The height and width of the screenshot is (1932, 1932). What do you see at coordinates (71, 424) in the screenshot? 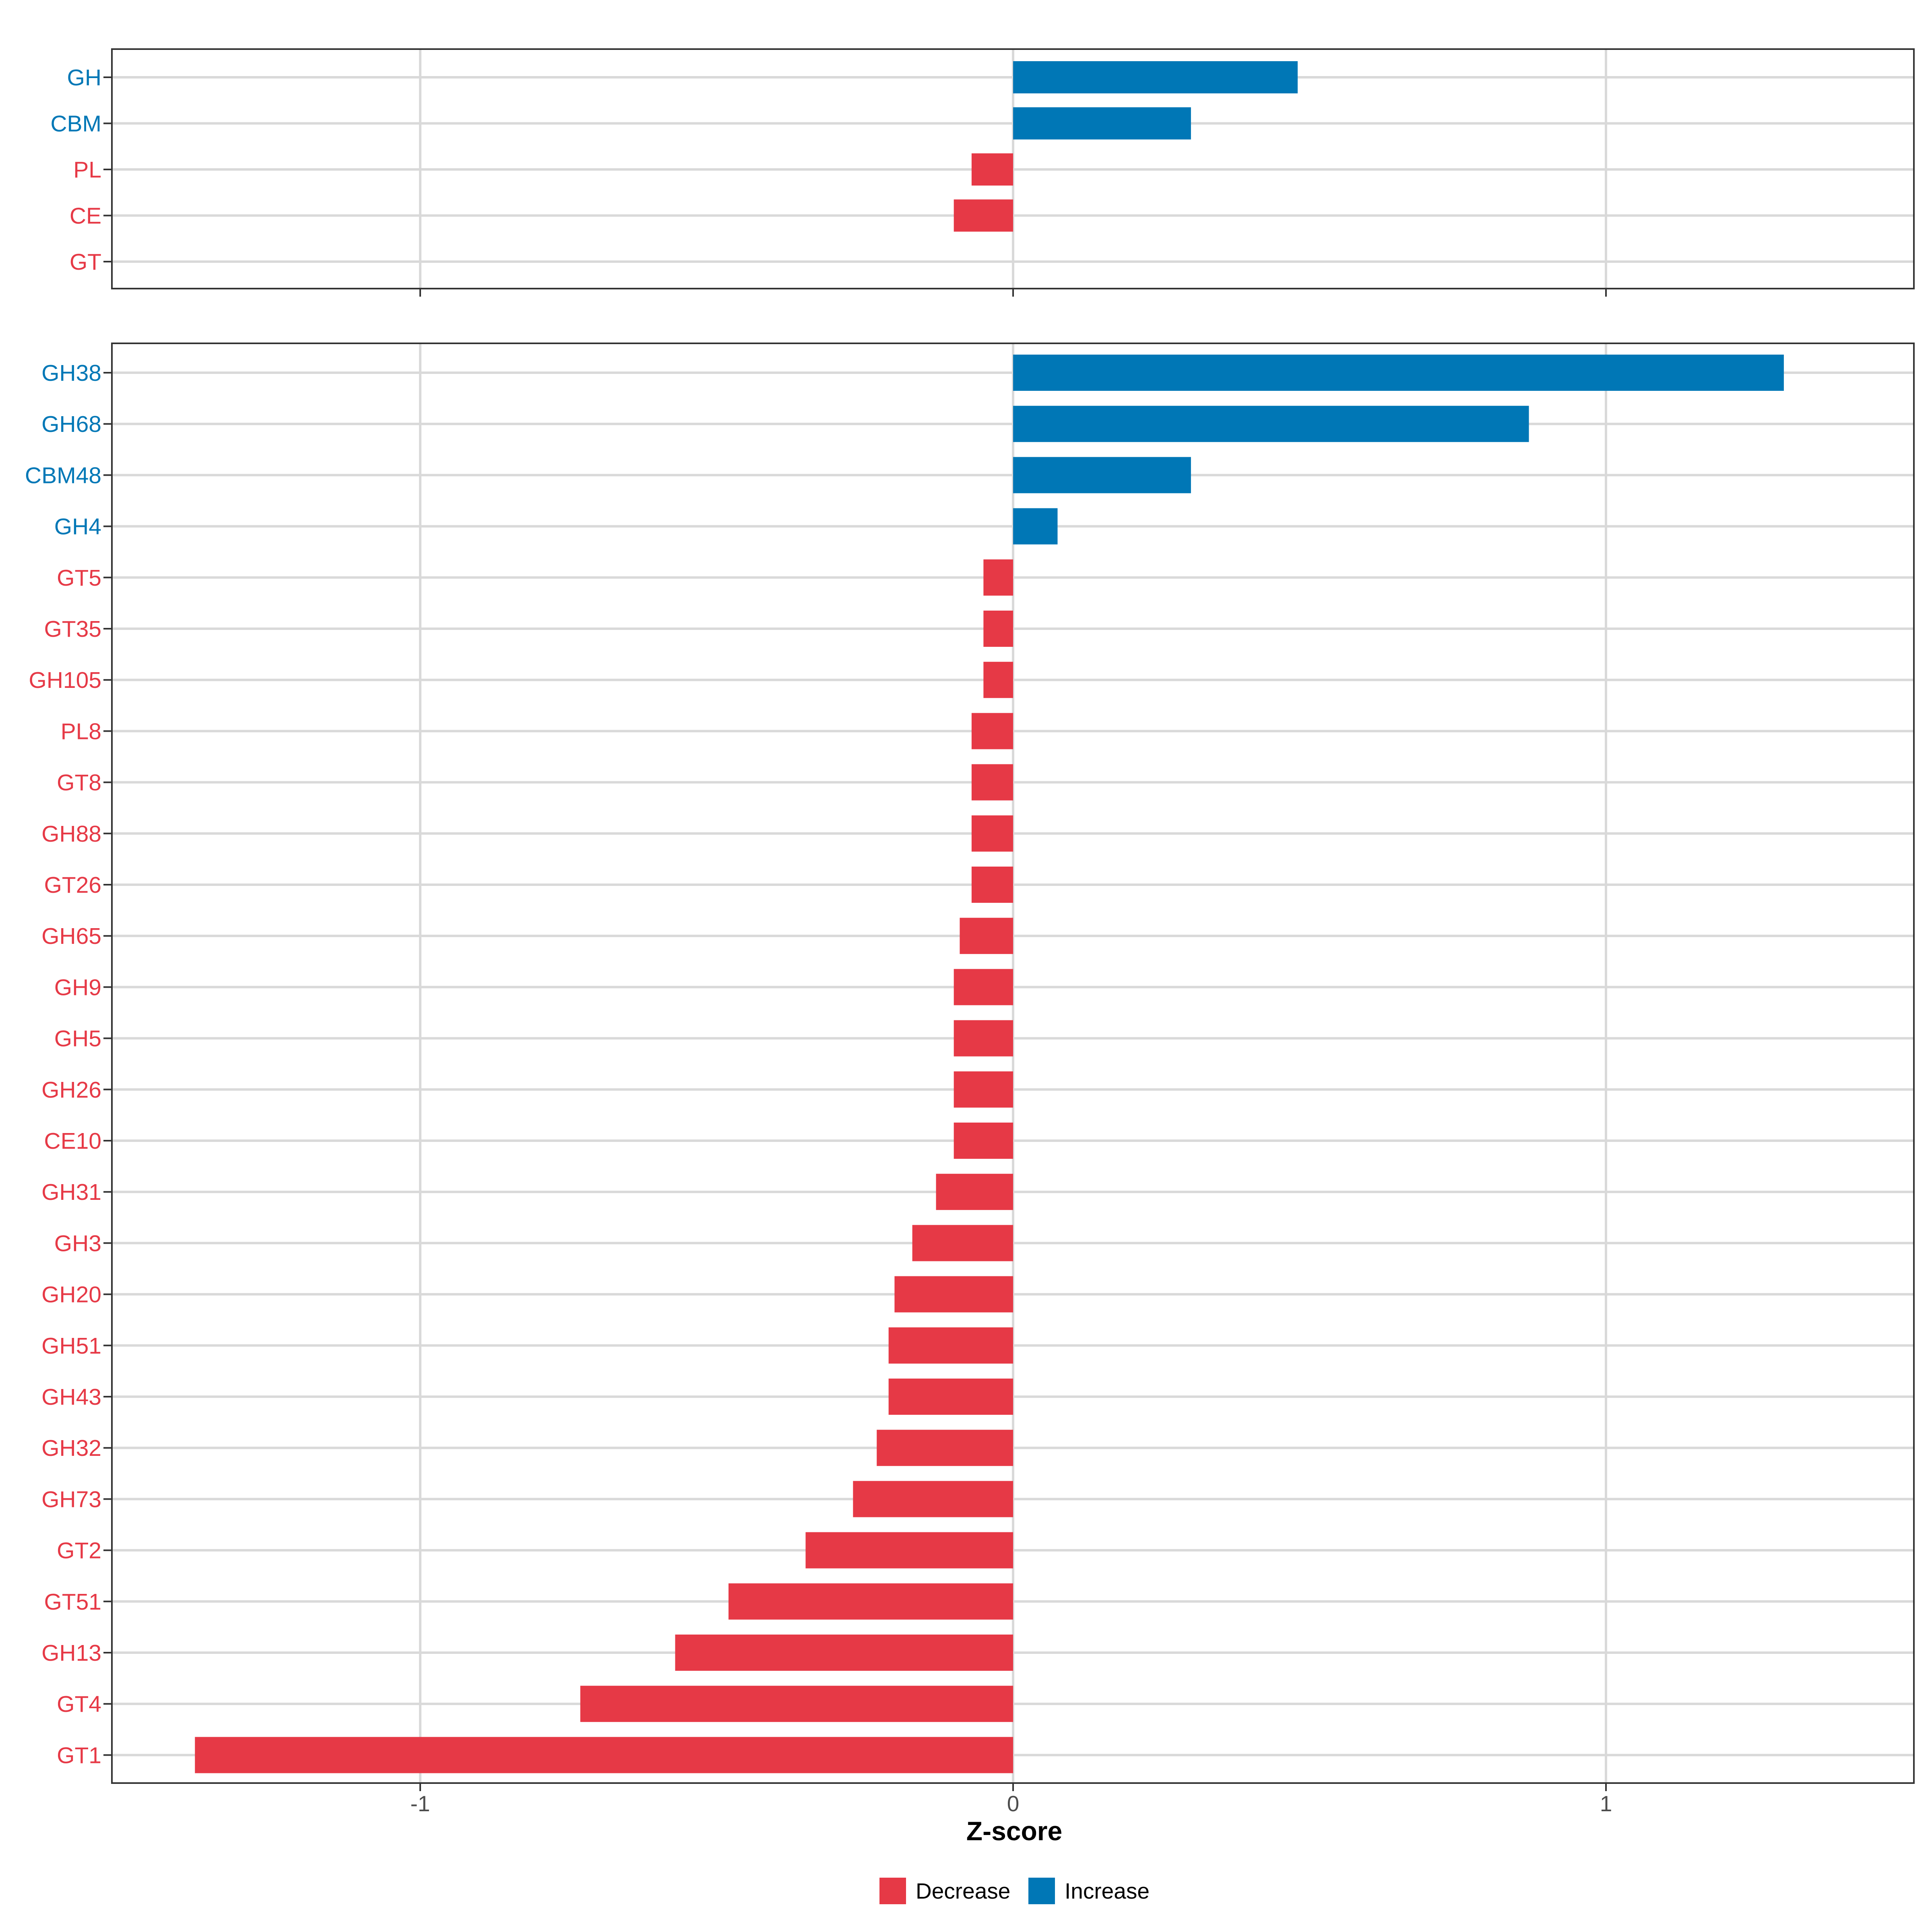
I see `category-label-GH68: GH68` at bounding box center [71, 424].